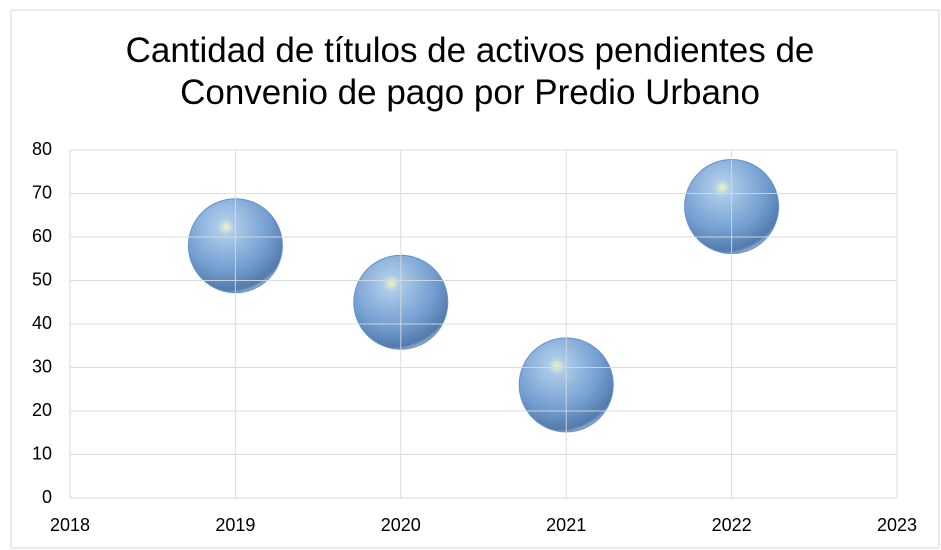 This screenshot has width=941, height=550. What do you see at coordinates (42, 279) in the screenshot?
I see `y-tick-label: 50` at bounding box center [42, 279].